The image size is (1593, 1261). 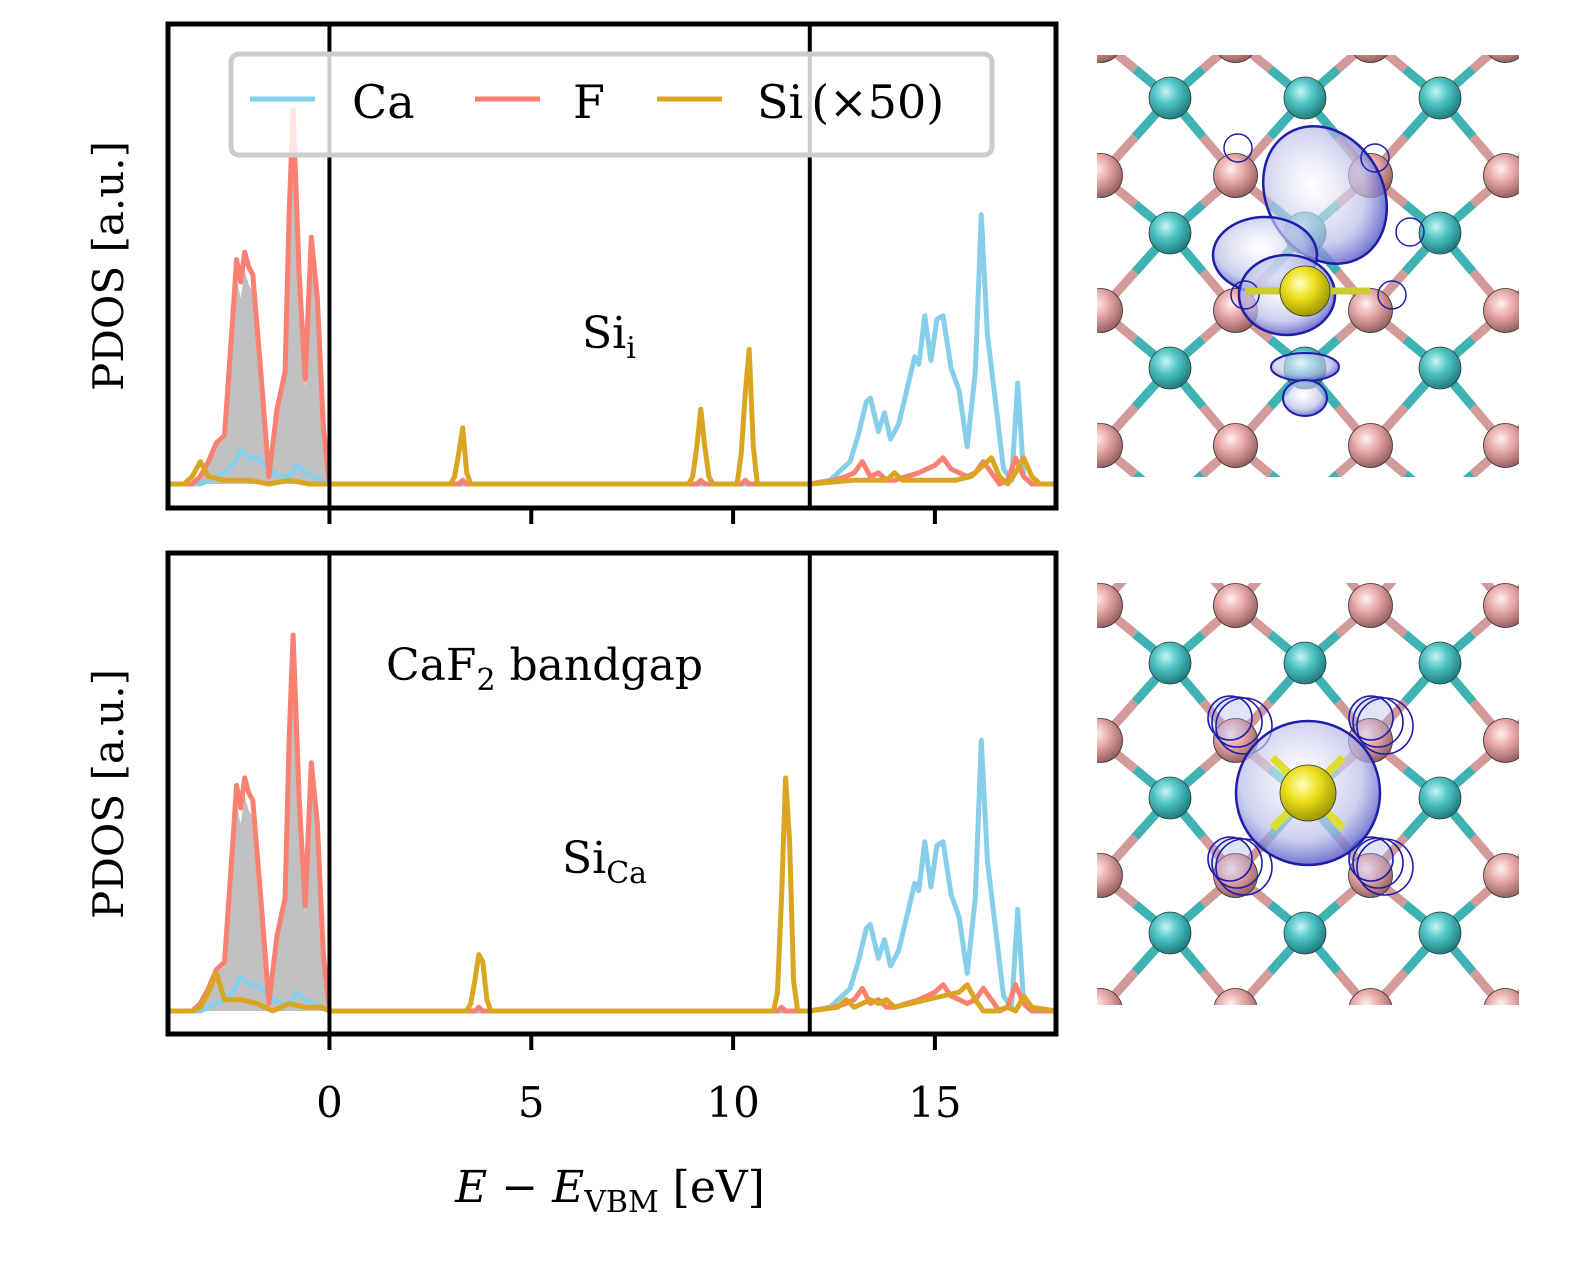 What do you see at coordinates (108, 266) in the screenshot?
I see `ylabel-top: PDOS [a.u.]` at bounding box center [108, 266].